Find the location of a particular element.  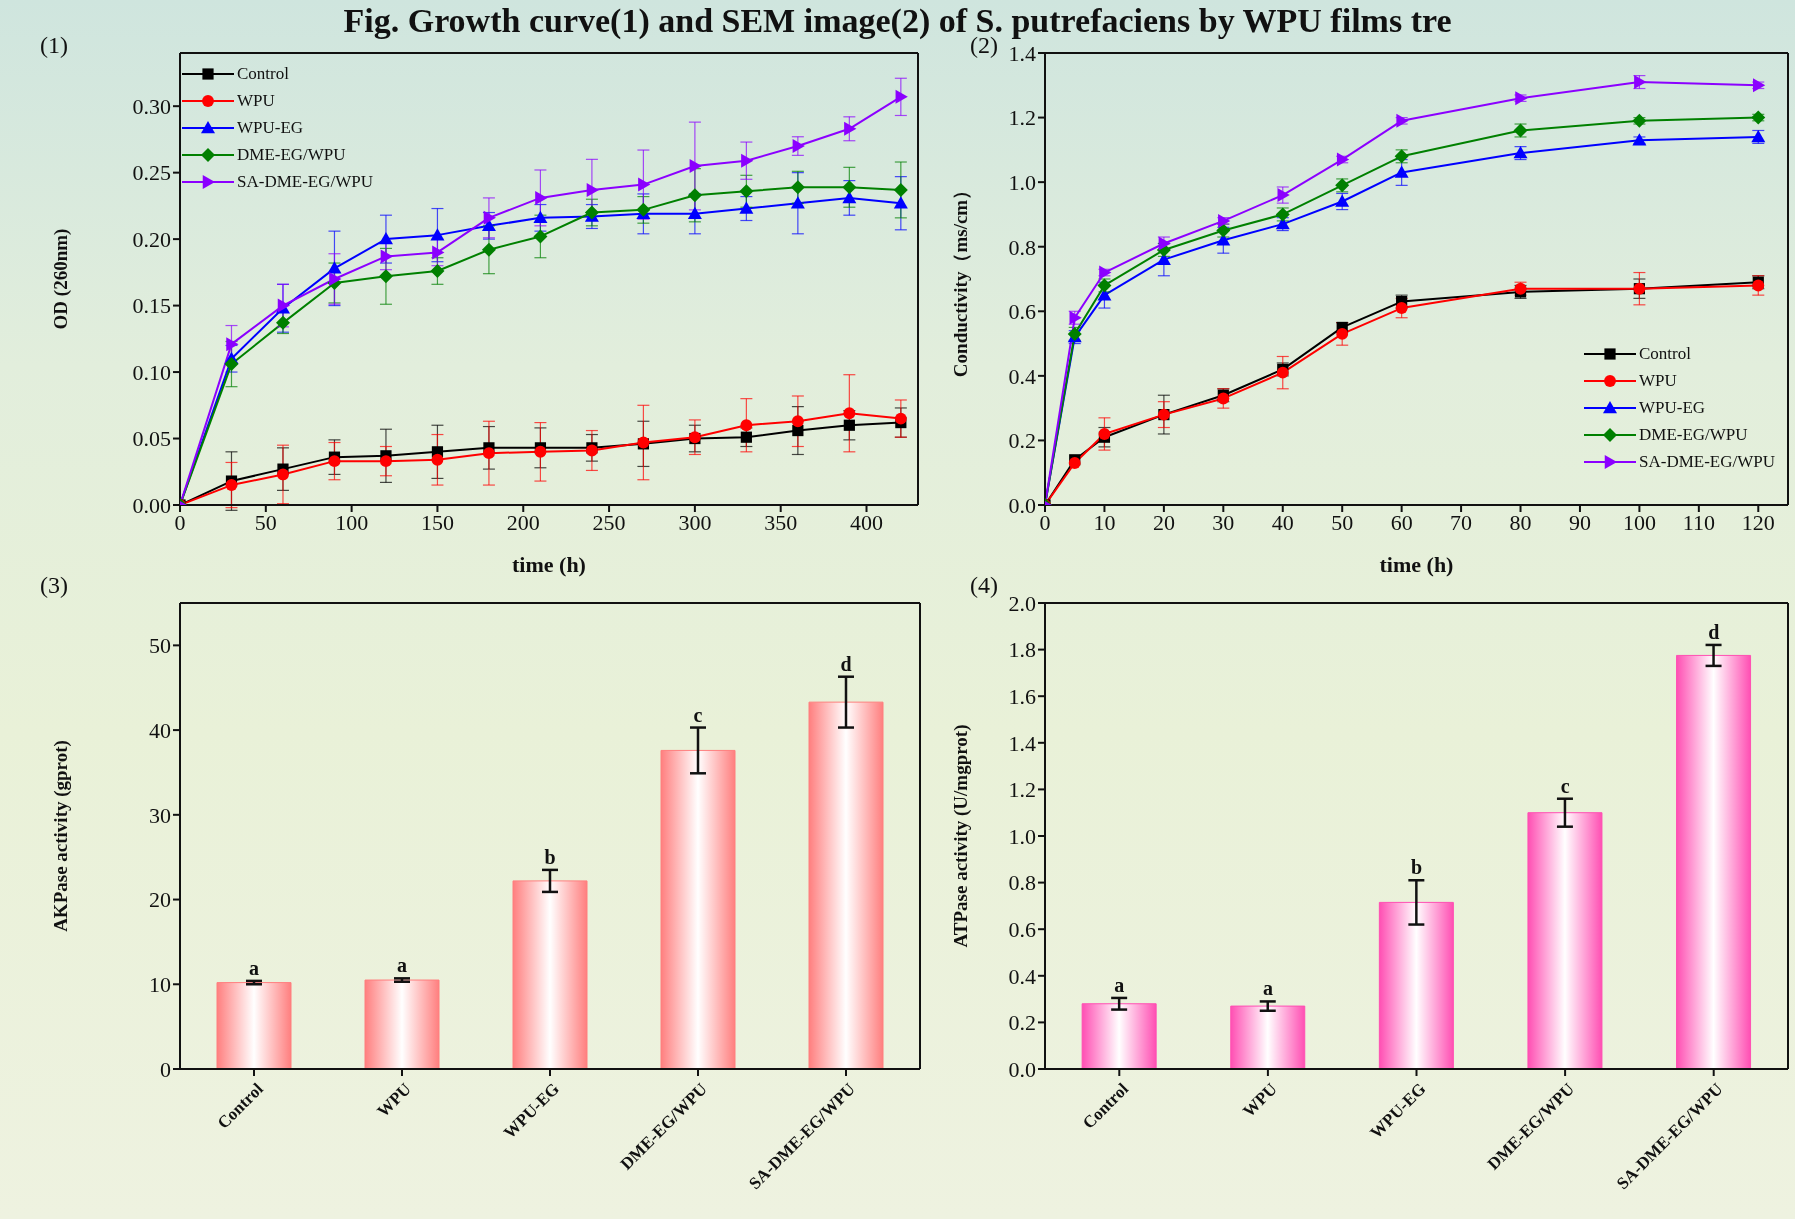

x-tick-label: 400 is located at coordinates (867, 522).